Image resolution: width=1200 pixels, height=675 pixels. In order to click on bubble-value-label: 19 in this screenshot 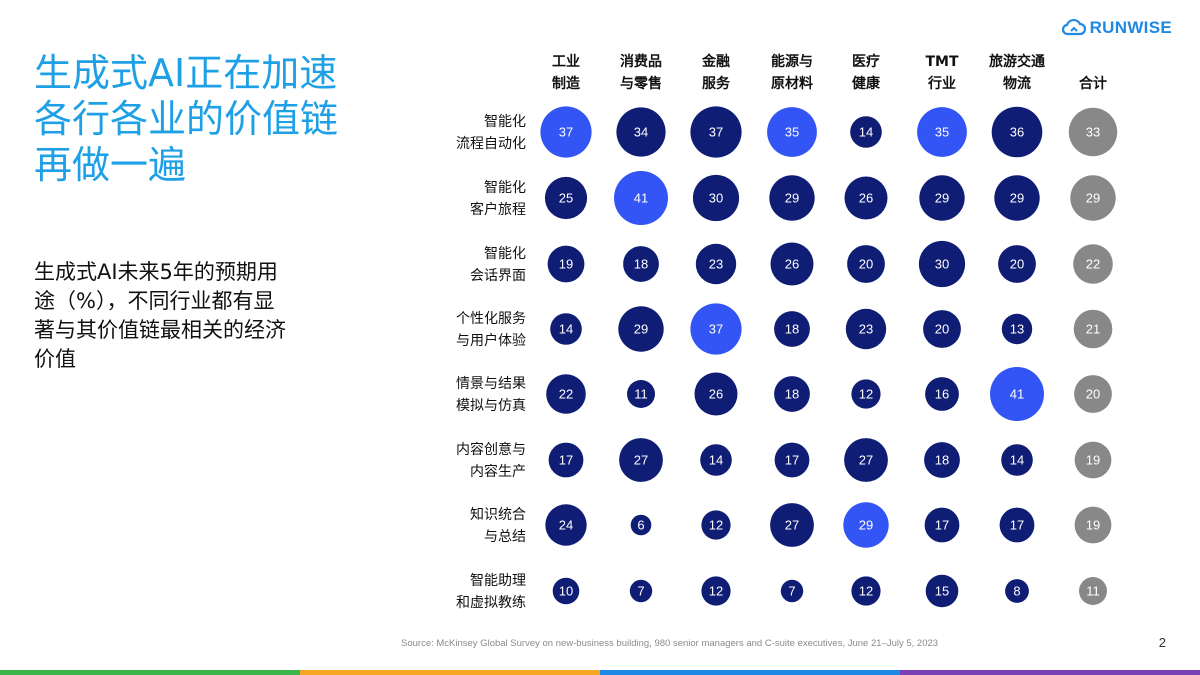, I will do `click(566, 264)`.